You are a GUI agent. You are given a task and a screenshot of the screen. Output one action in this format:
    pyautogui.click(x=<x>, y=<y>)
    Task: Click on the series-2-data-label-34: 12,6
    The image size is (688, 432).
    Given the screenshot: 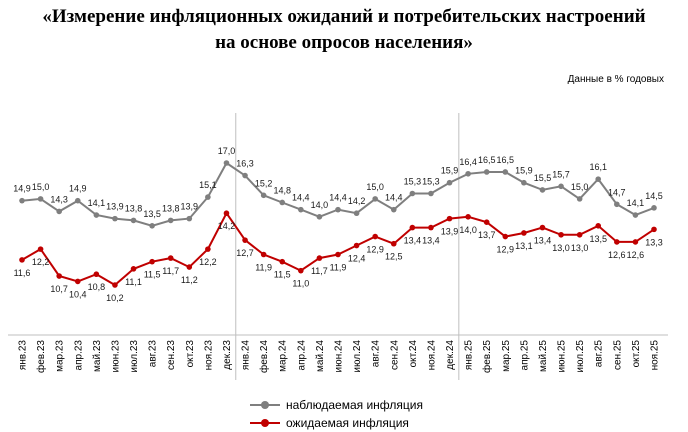 What is the action you would take?
    pyautogui.click(x=636, y=255)
    